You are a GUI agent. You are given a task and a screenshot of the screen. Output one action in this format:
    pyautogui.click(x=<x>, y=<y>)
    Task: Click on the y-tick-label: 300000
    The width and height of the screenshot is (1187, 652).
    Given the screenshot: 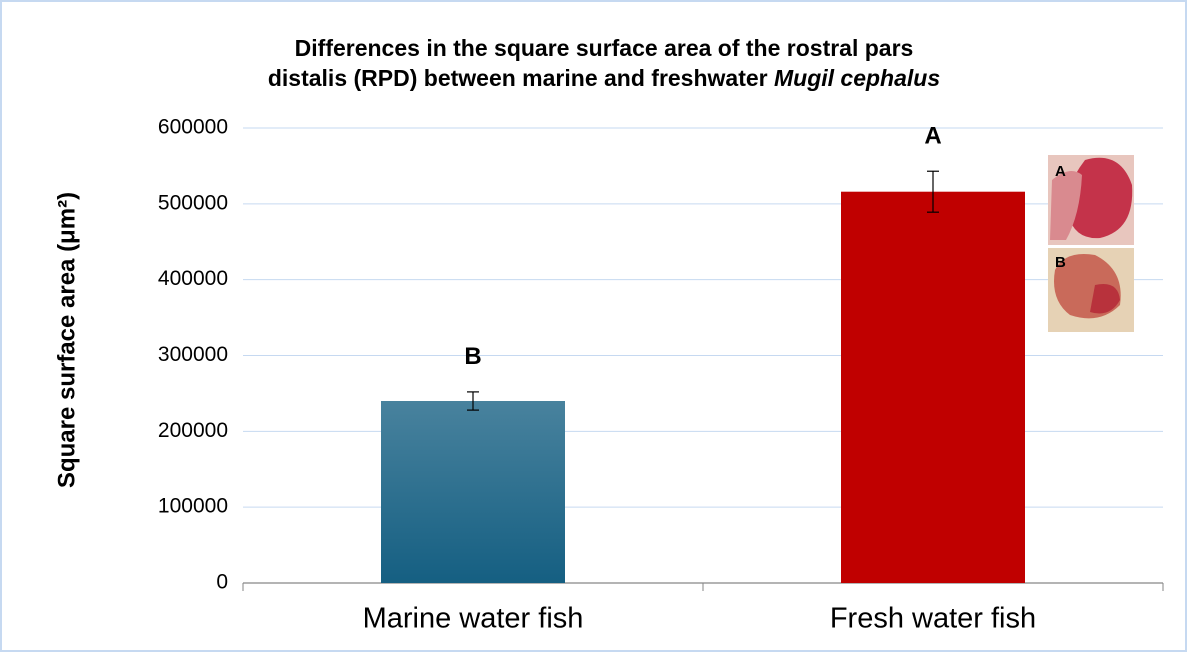 What is the action you would take?
    pyautogui.click(x=193, y=354)
    